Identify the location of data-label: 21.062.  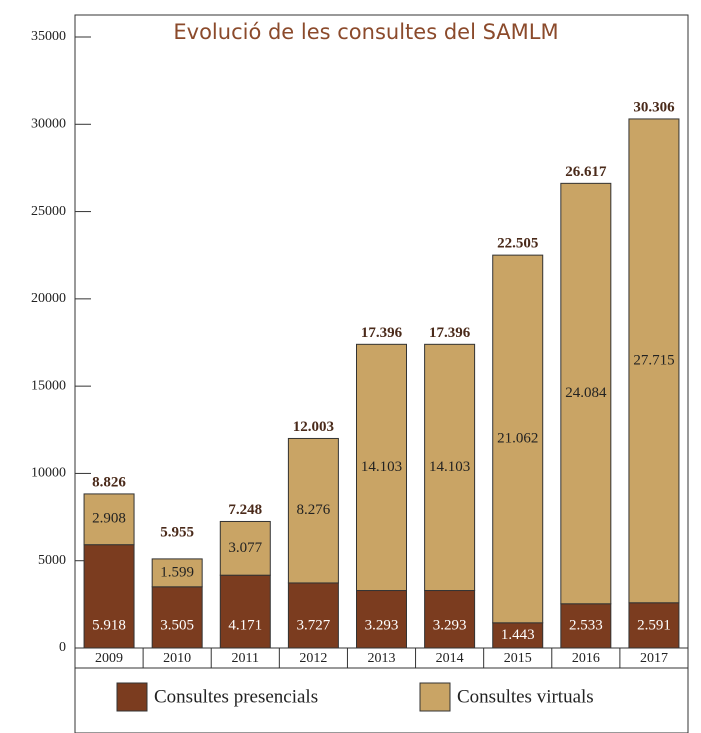
(517, 438).